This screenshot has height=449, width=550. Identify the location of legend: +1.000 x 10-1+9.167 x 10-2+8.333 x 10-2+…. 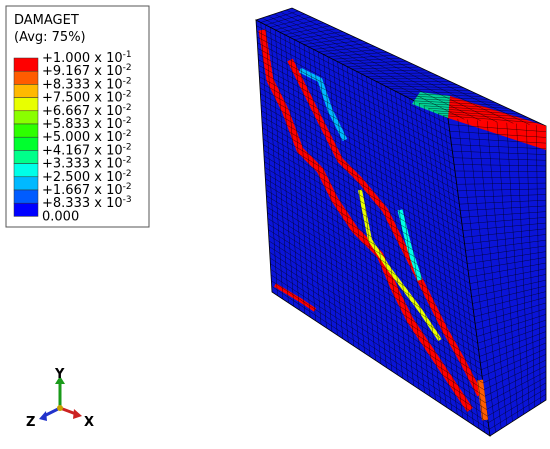
(73, 137).